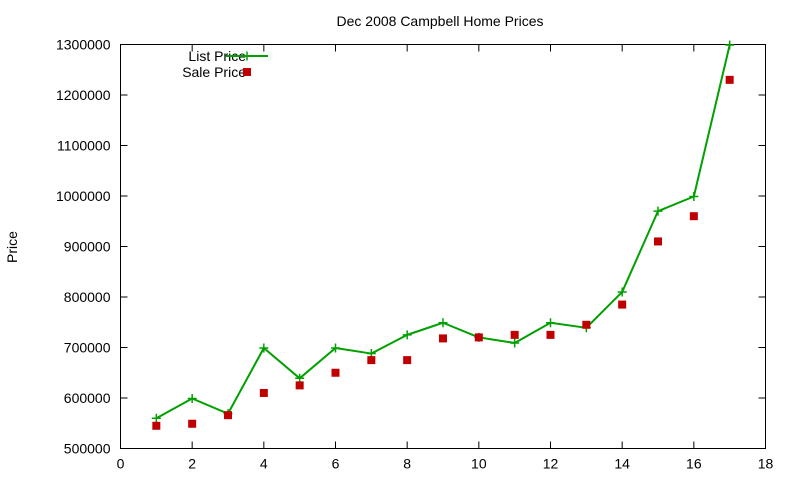 Image resolution: width=800 pixels, height=480 pixels. I want to click on x-tick-label: 4, so click(264, 464).